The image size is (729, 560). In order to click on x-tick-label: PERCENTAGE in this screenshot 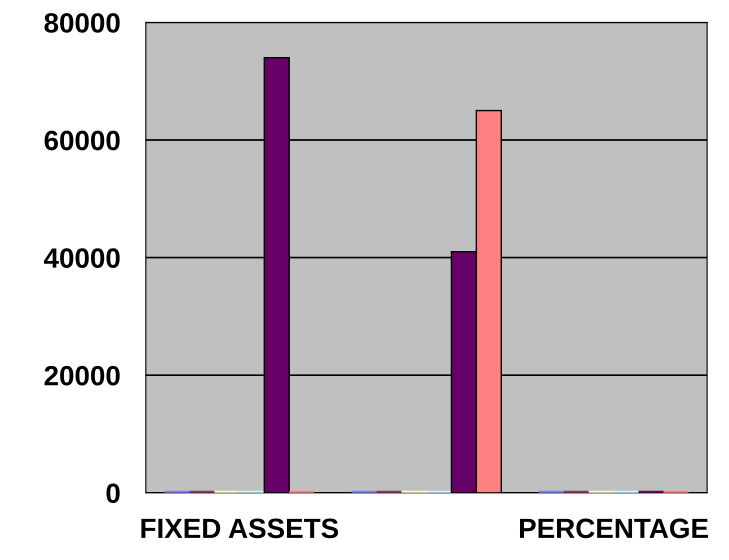, I will do `click(614, 528)`.